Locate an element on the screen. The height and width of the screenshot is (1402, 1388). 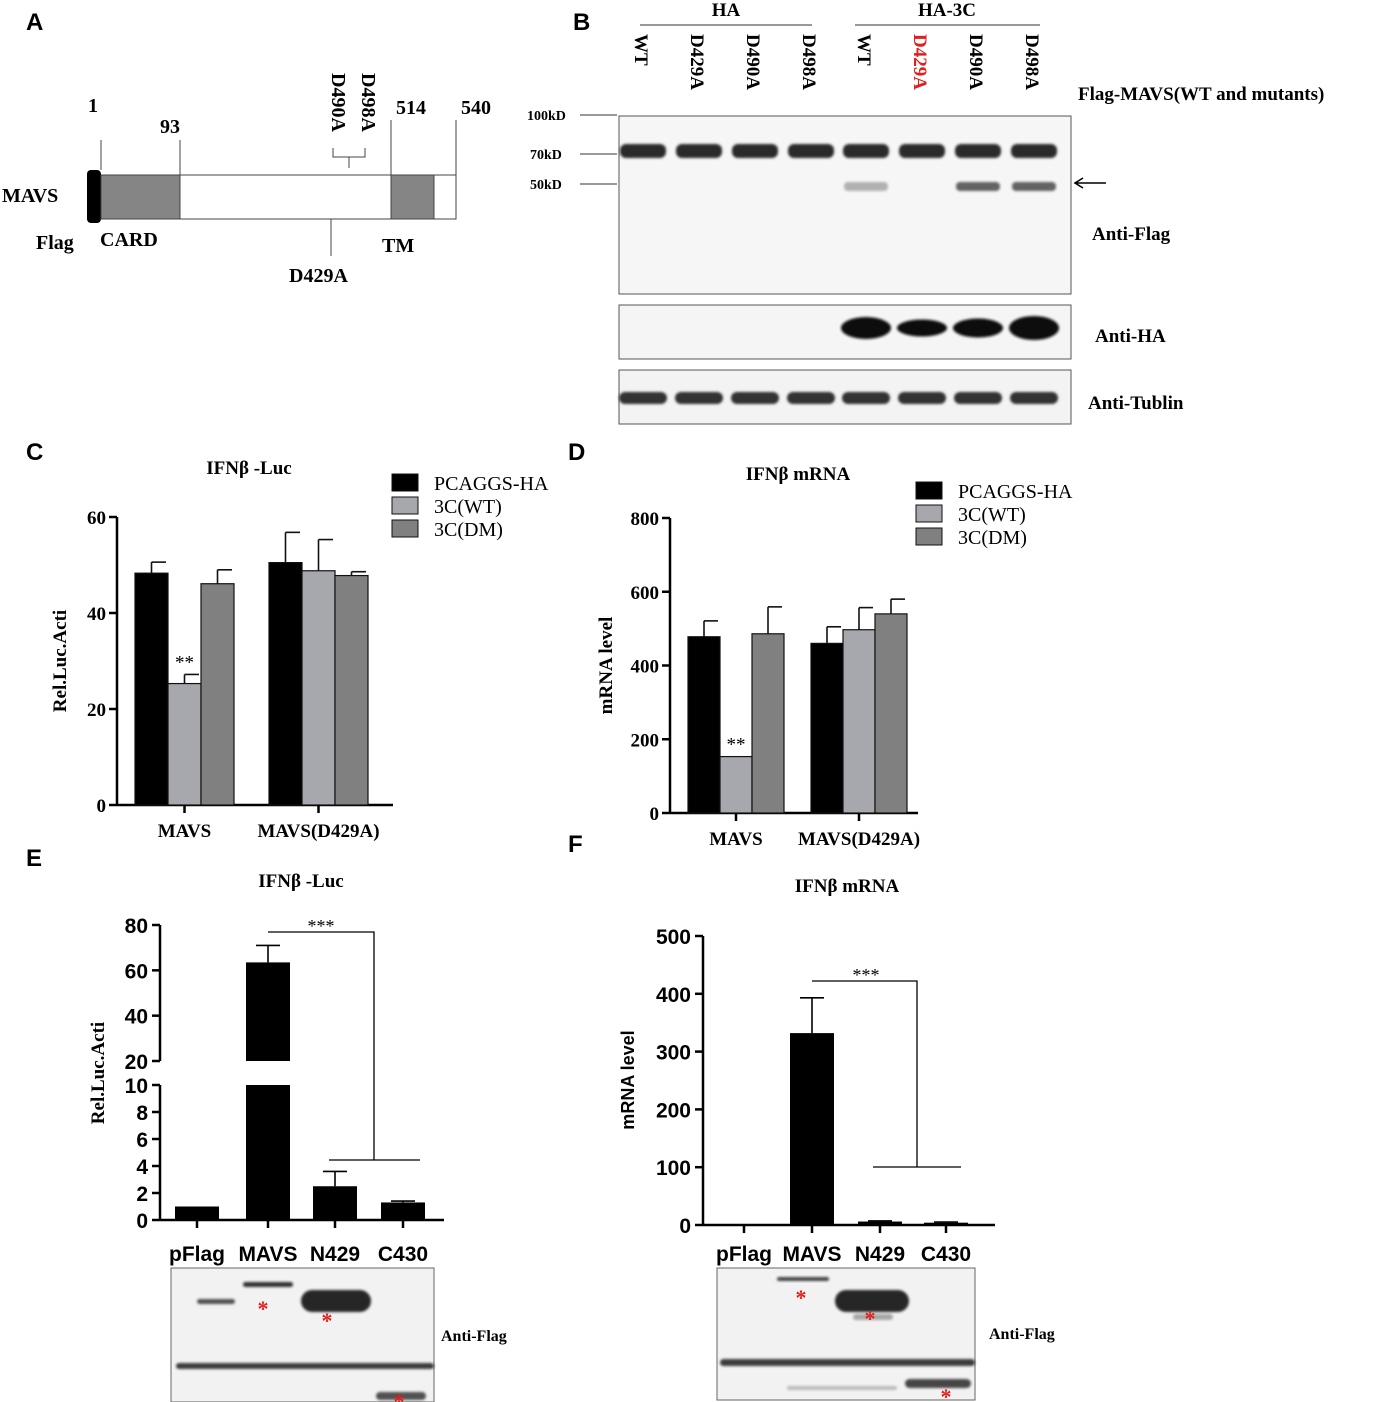
chart-title: IFNβ mRNA is located at coordinates (798, 474).